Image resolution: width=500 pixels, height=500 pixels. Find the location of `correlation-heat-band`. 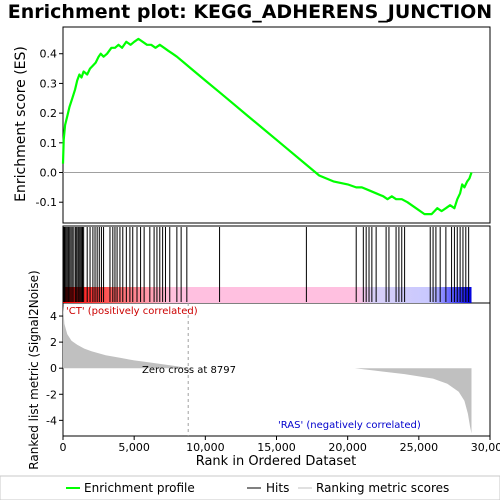

correlation-heat-band is located at coordinates (267, 295).